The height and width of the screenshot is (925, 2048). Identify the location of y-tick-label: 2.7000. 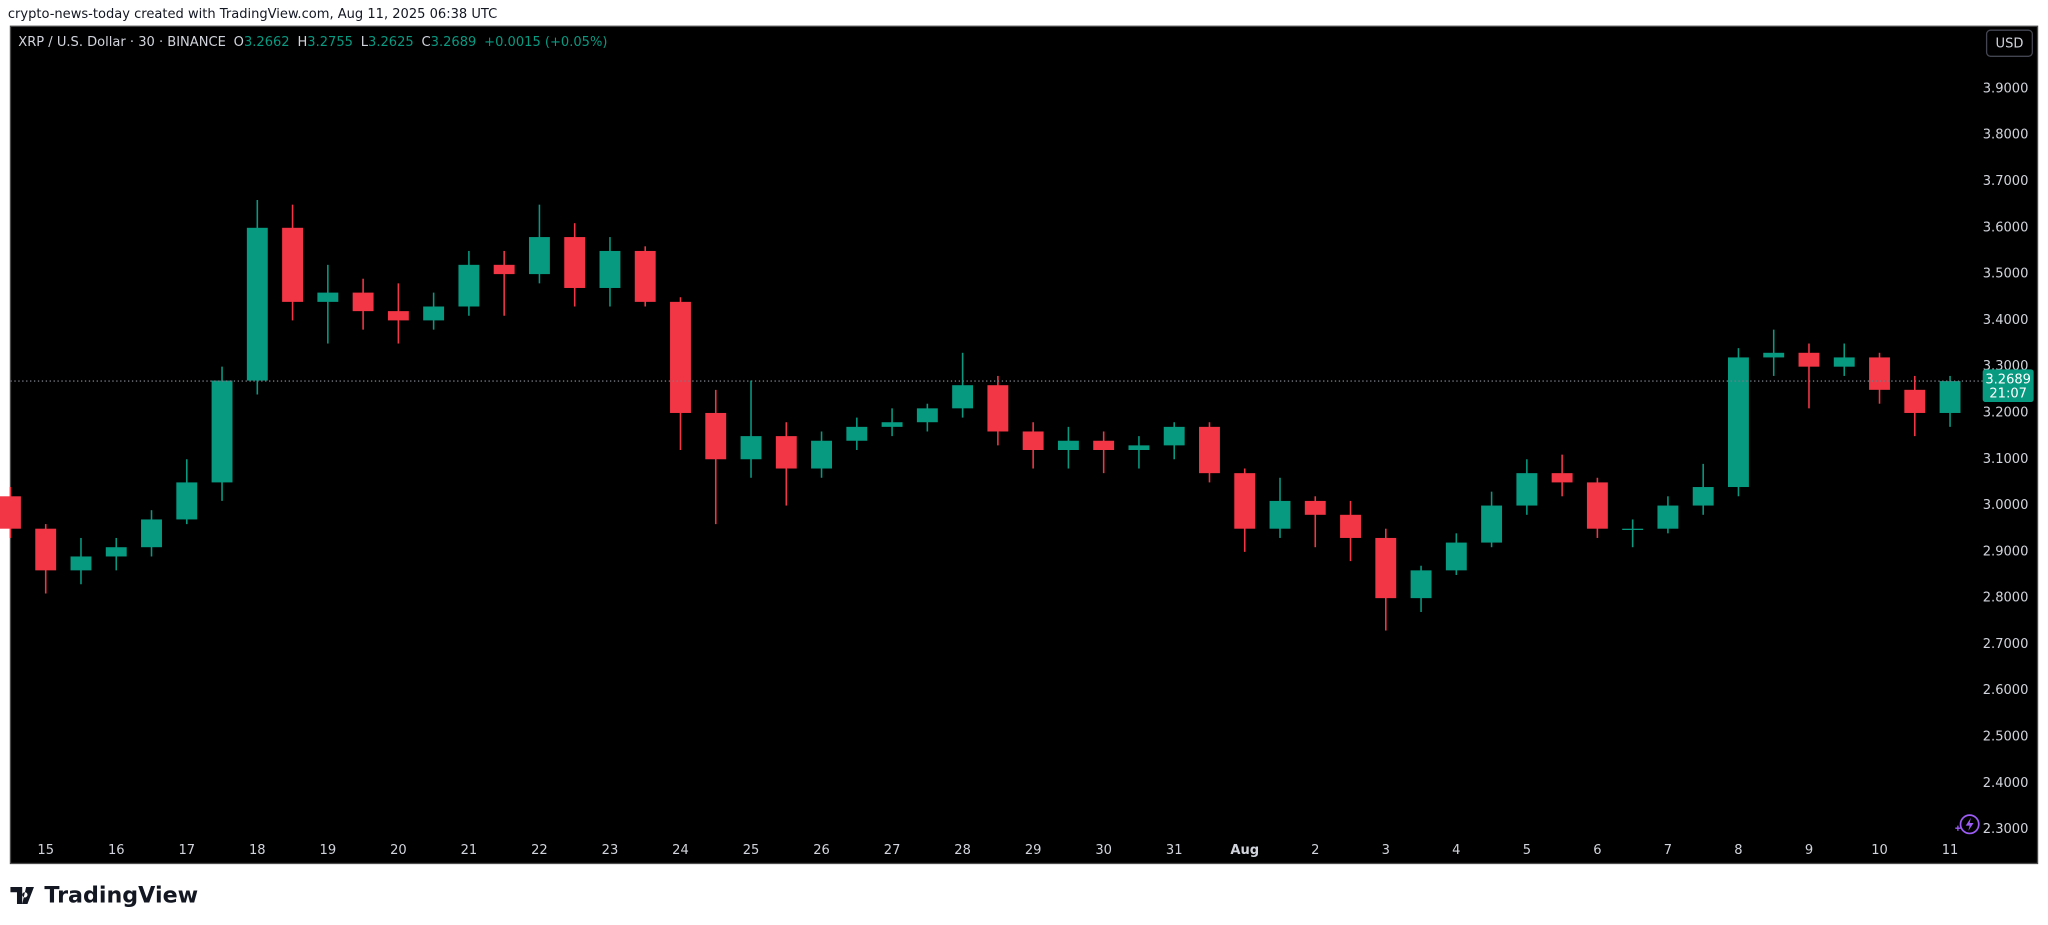
(2006, 644).